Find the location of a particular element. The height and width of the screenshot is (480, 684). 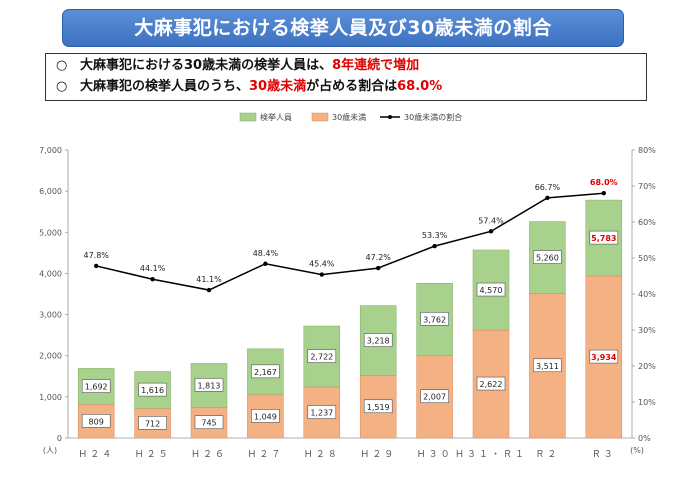

data-label-total: 1,692 is located at coordinates (96, 387).